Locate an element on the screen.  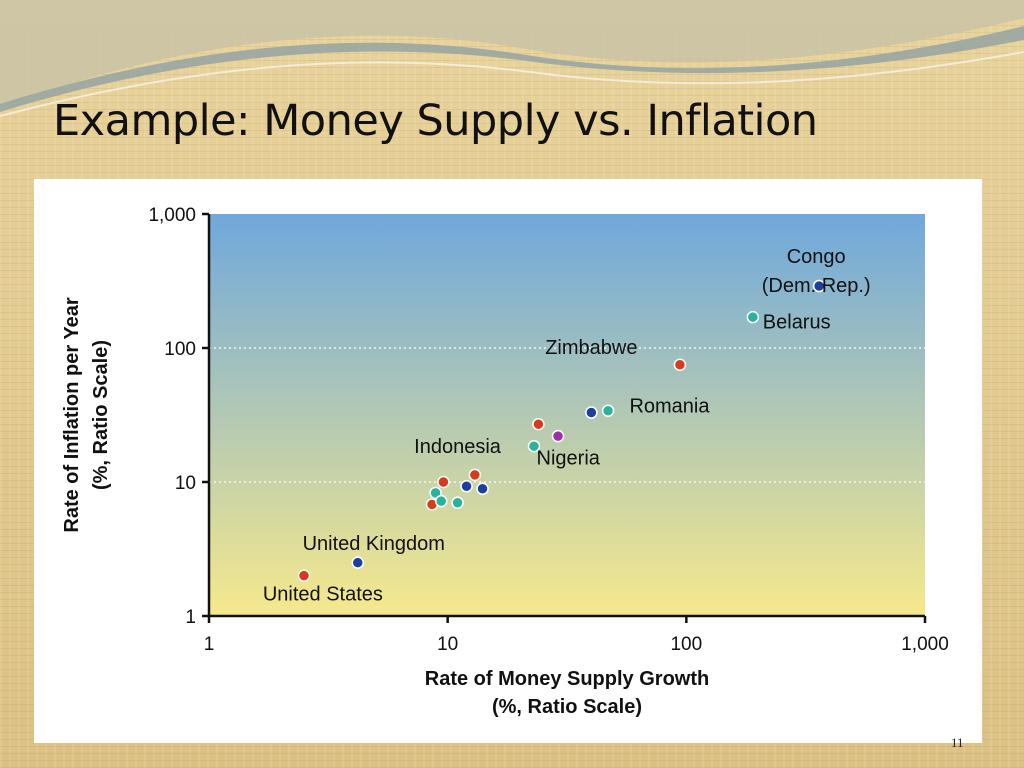
country-label: United Kingdom is located at coordinates (374, 544).